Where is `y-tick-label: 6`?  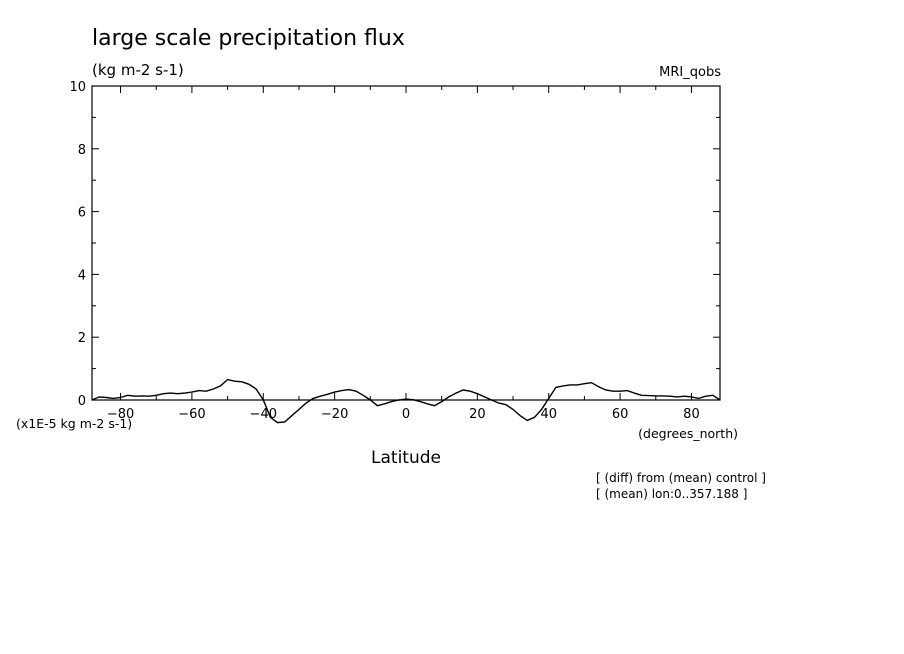 y-tick-label: 6 is located at coordinates (82, 213).